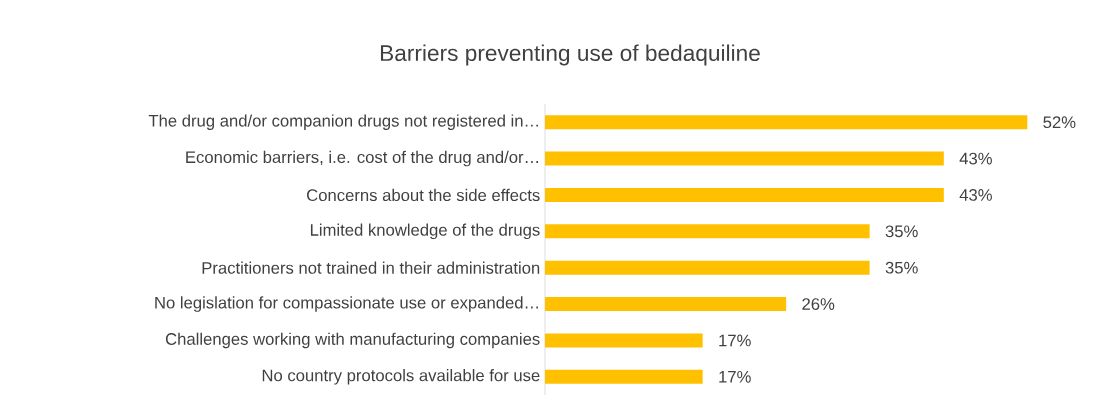 Image resolution: width=1114 pixels, height=419 pixels. What do you see at coordinates (371, 267) in the screenshot?
I see `y-tick-label: Practitioners not trained in their administration` at bounding box center [371, 267].